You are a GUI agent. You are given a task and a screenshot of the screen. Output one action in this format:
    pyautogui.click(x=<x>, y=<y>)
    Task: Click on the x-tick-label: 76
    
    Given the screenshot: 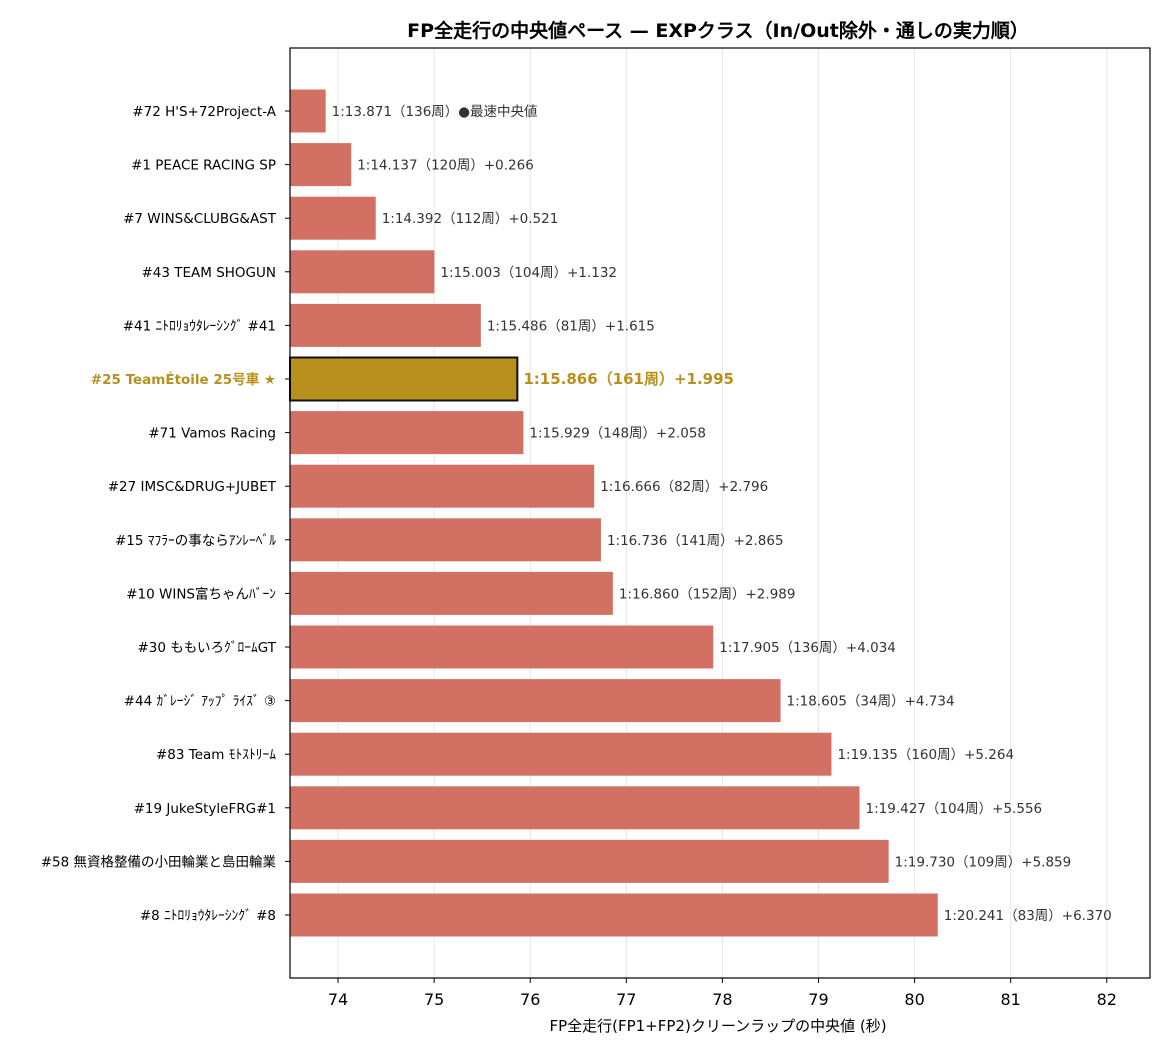 What is the action you would take?
    pyautogui.click(x=530, y=999)
    